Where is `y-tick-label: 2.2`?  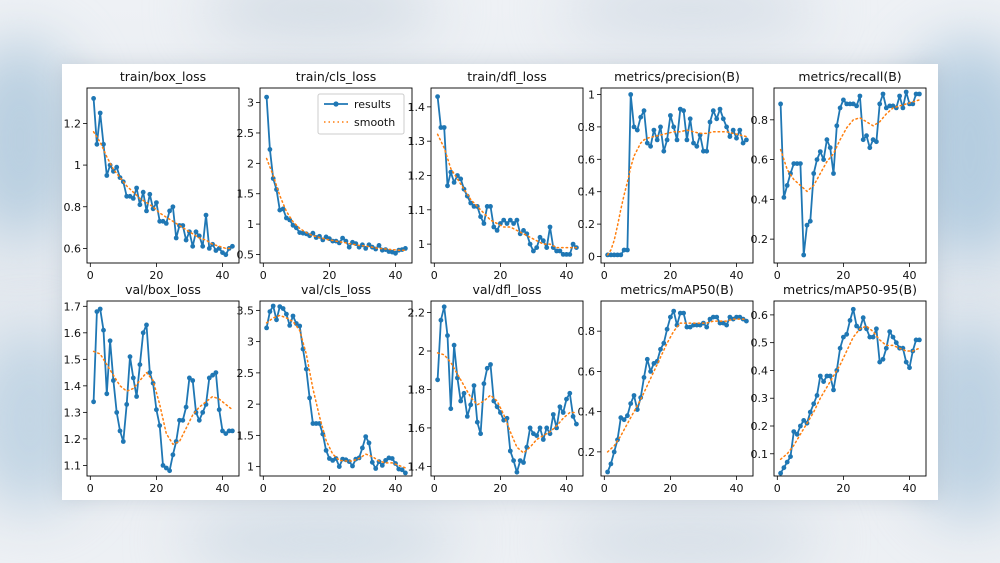
y-tick-label: 2.2 is located at coordinates (417, 313).